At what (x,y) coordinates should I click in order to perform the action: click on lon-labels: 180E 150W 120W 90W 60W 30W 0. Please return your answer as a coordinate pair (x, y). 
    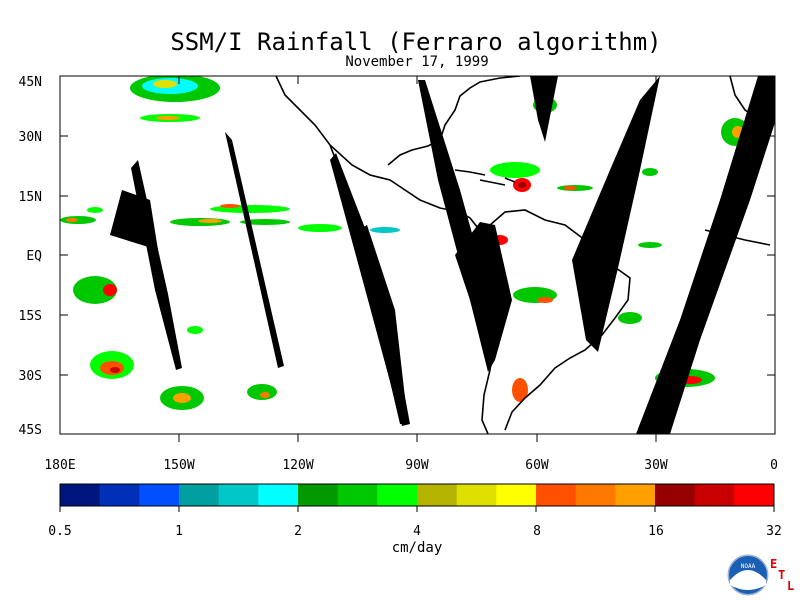
    Looking at the image, I should click on (411, 465).